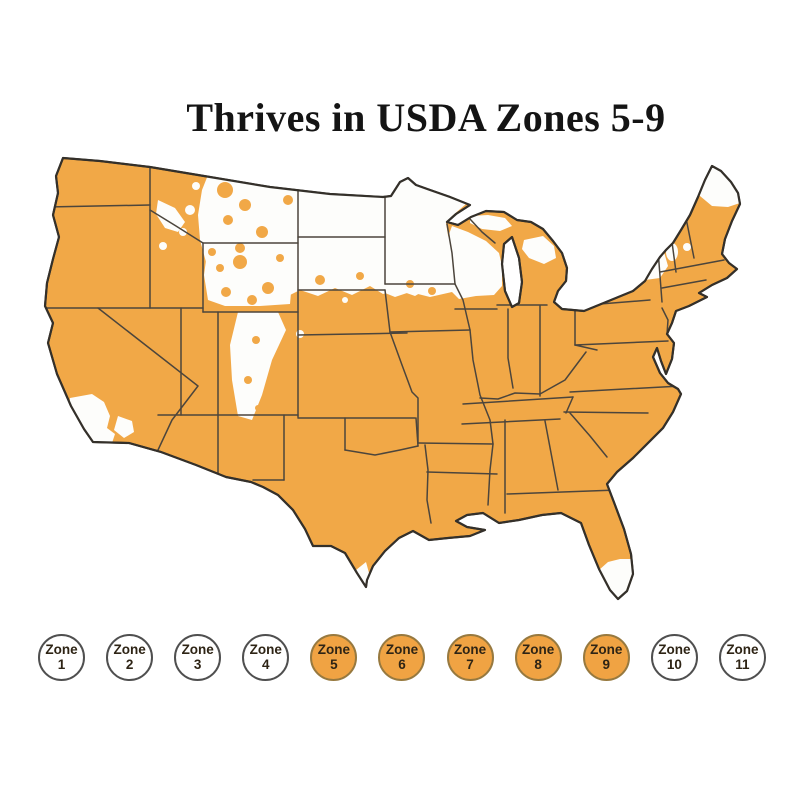 The height and width of the screenshot is (800, 800). I want to click on cold-region-northern-iowa, so click(418, 290).